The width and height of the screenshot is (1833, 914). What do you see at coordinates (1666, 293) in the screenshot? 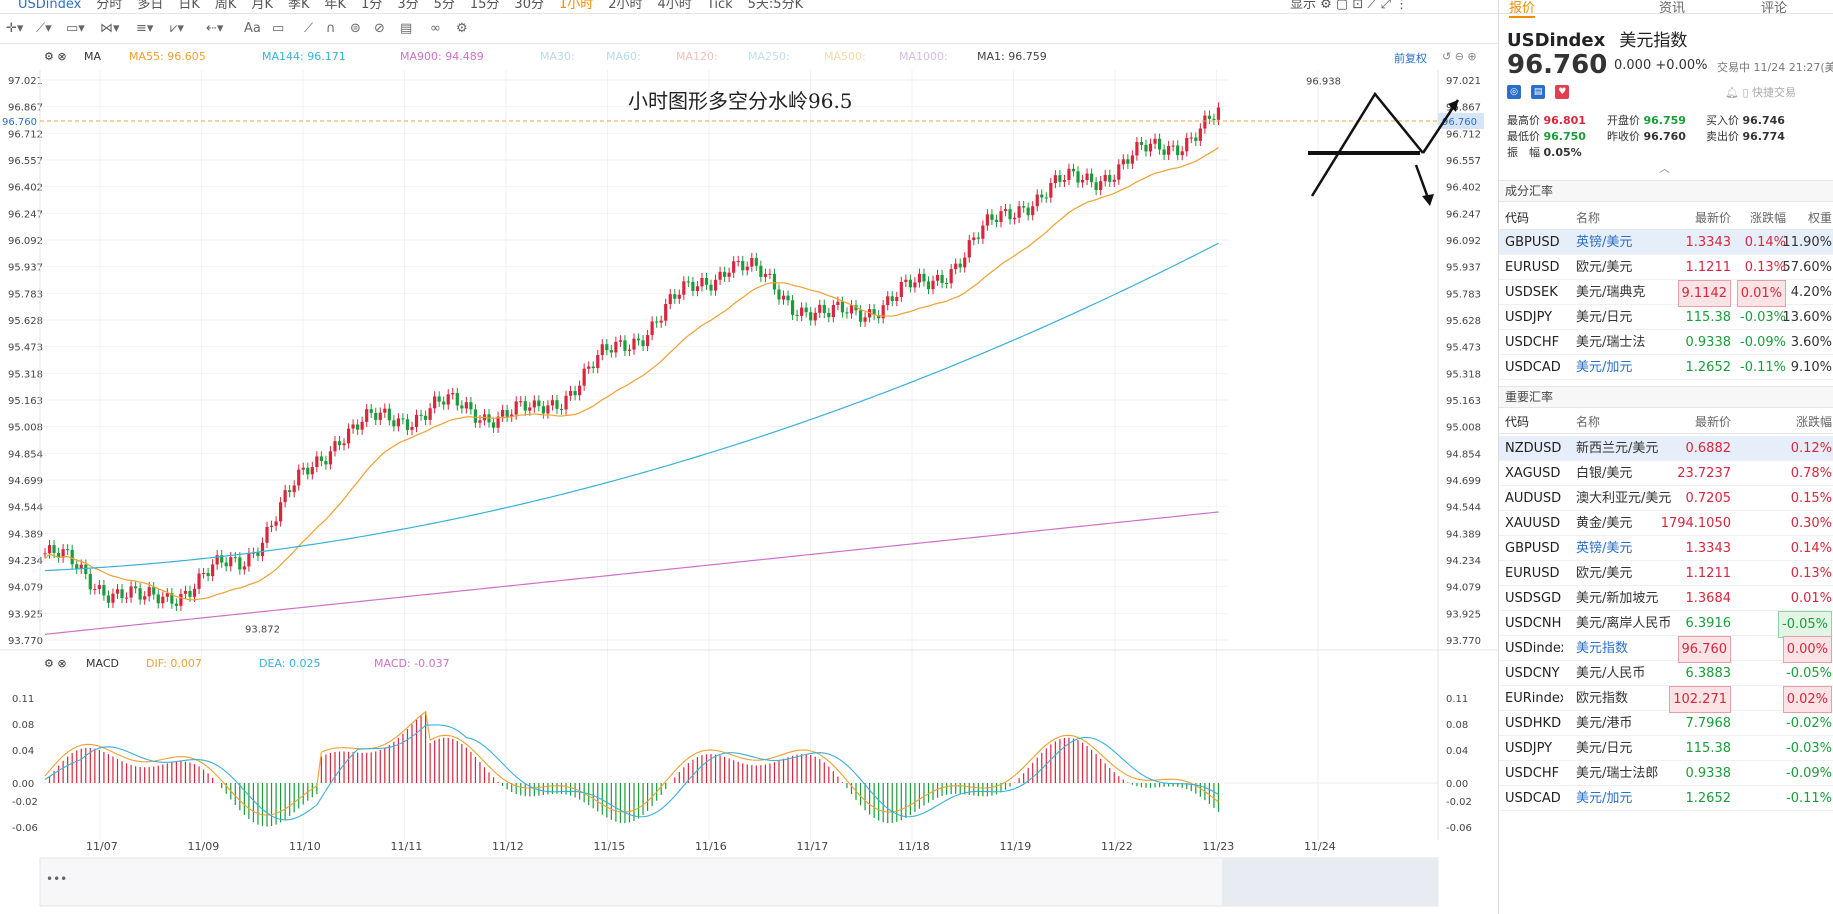
I see `table-row: USDSEK 美元/瑞典克 9.1142 0.01% 4.20%` at bounding box center [1666, 293].